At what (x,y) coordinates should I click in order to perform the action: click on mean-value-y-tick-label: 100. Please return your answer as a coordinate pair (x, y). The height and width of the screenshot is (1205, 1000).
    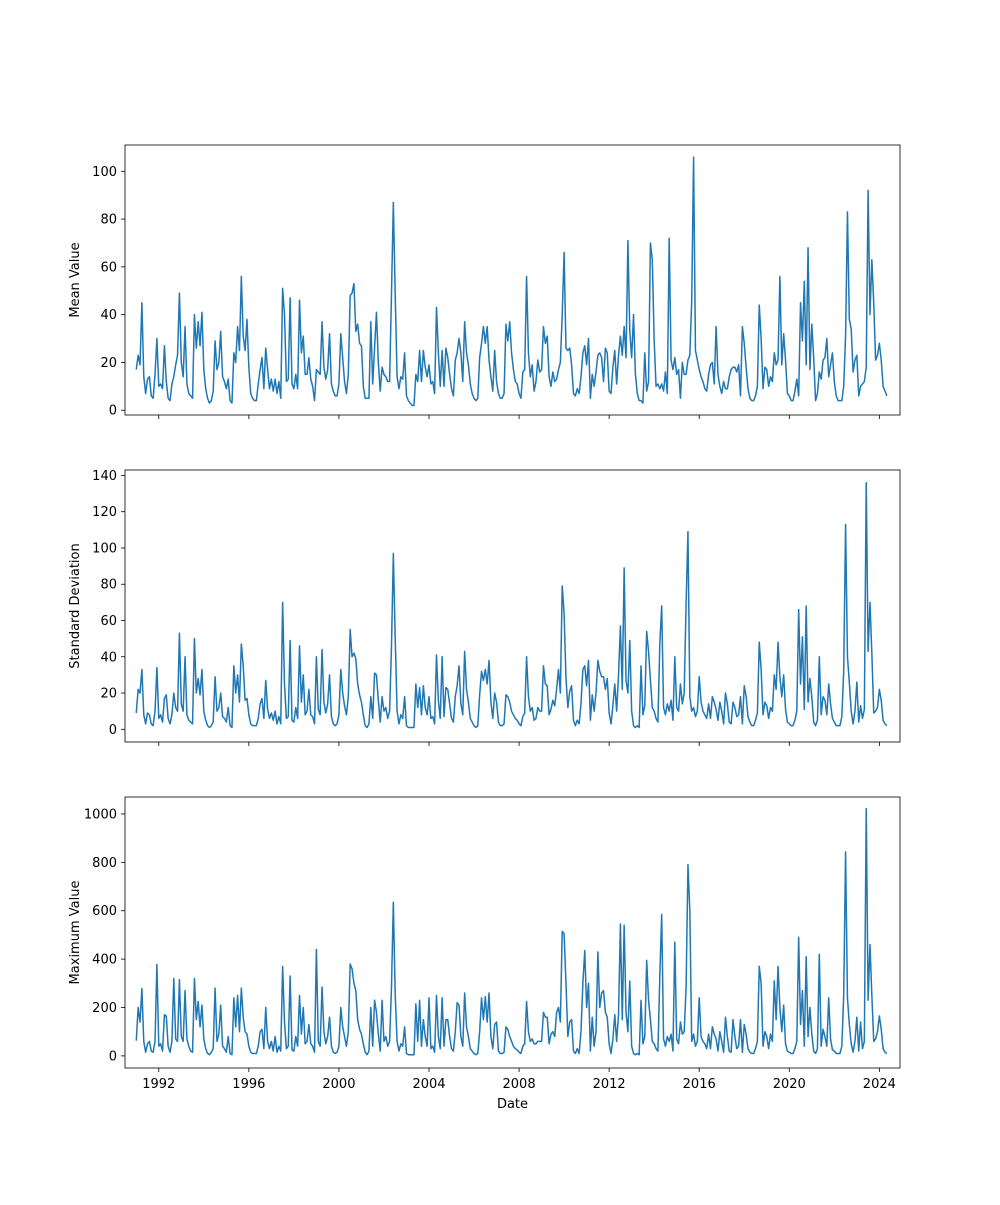
    Looking at the image, I should click on (104, 172).